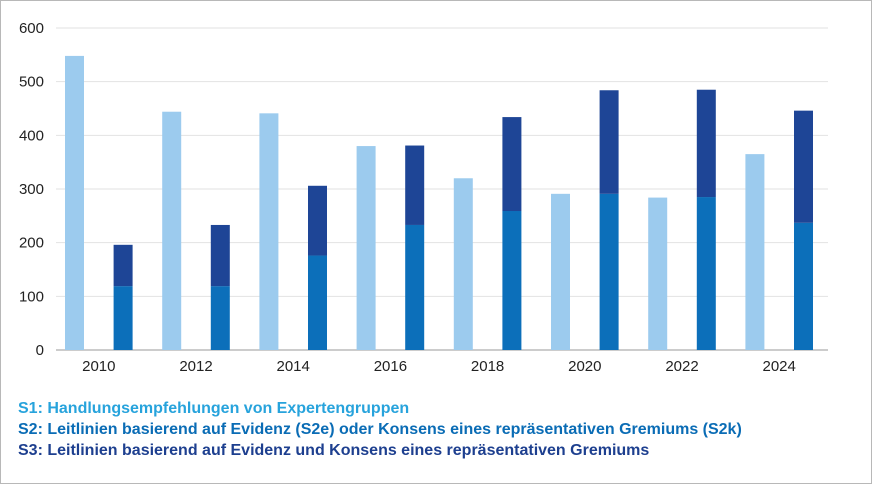 The width and height of the screenshot is (872, 484). What do you see at coordinates (584, 366) in the screenshot?
I see `x-tick-label-2020: 2020` at bounding box center [584, 366].